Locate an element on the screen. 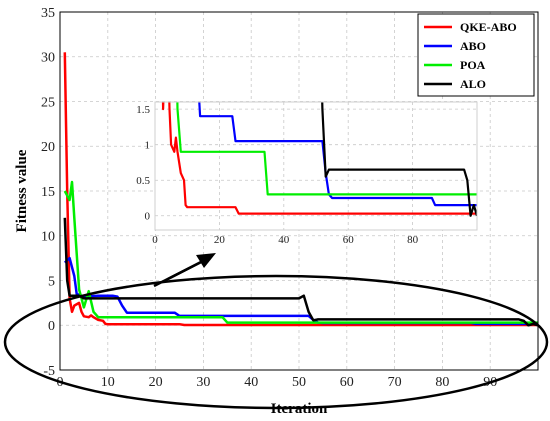 This screenshot has width=550, height=421. legend-label-qke-abo: QKE-ABO is located at coordinates (488, 27).